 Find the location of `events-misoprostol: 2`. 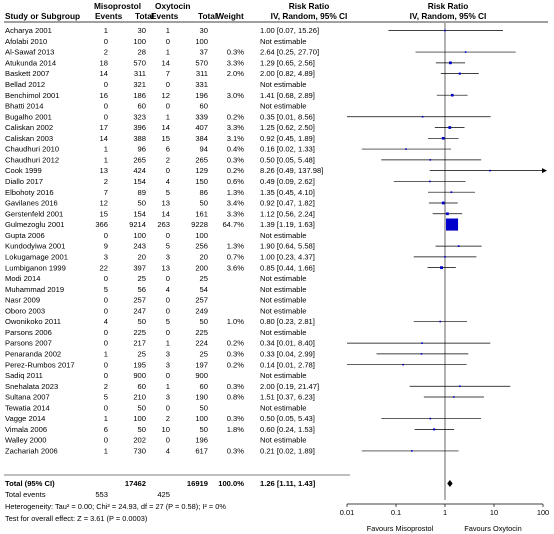

events-misoprostol: 2 is located at coordinates (106, 386).